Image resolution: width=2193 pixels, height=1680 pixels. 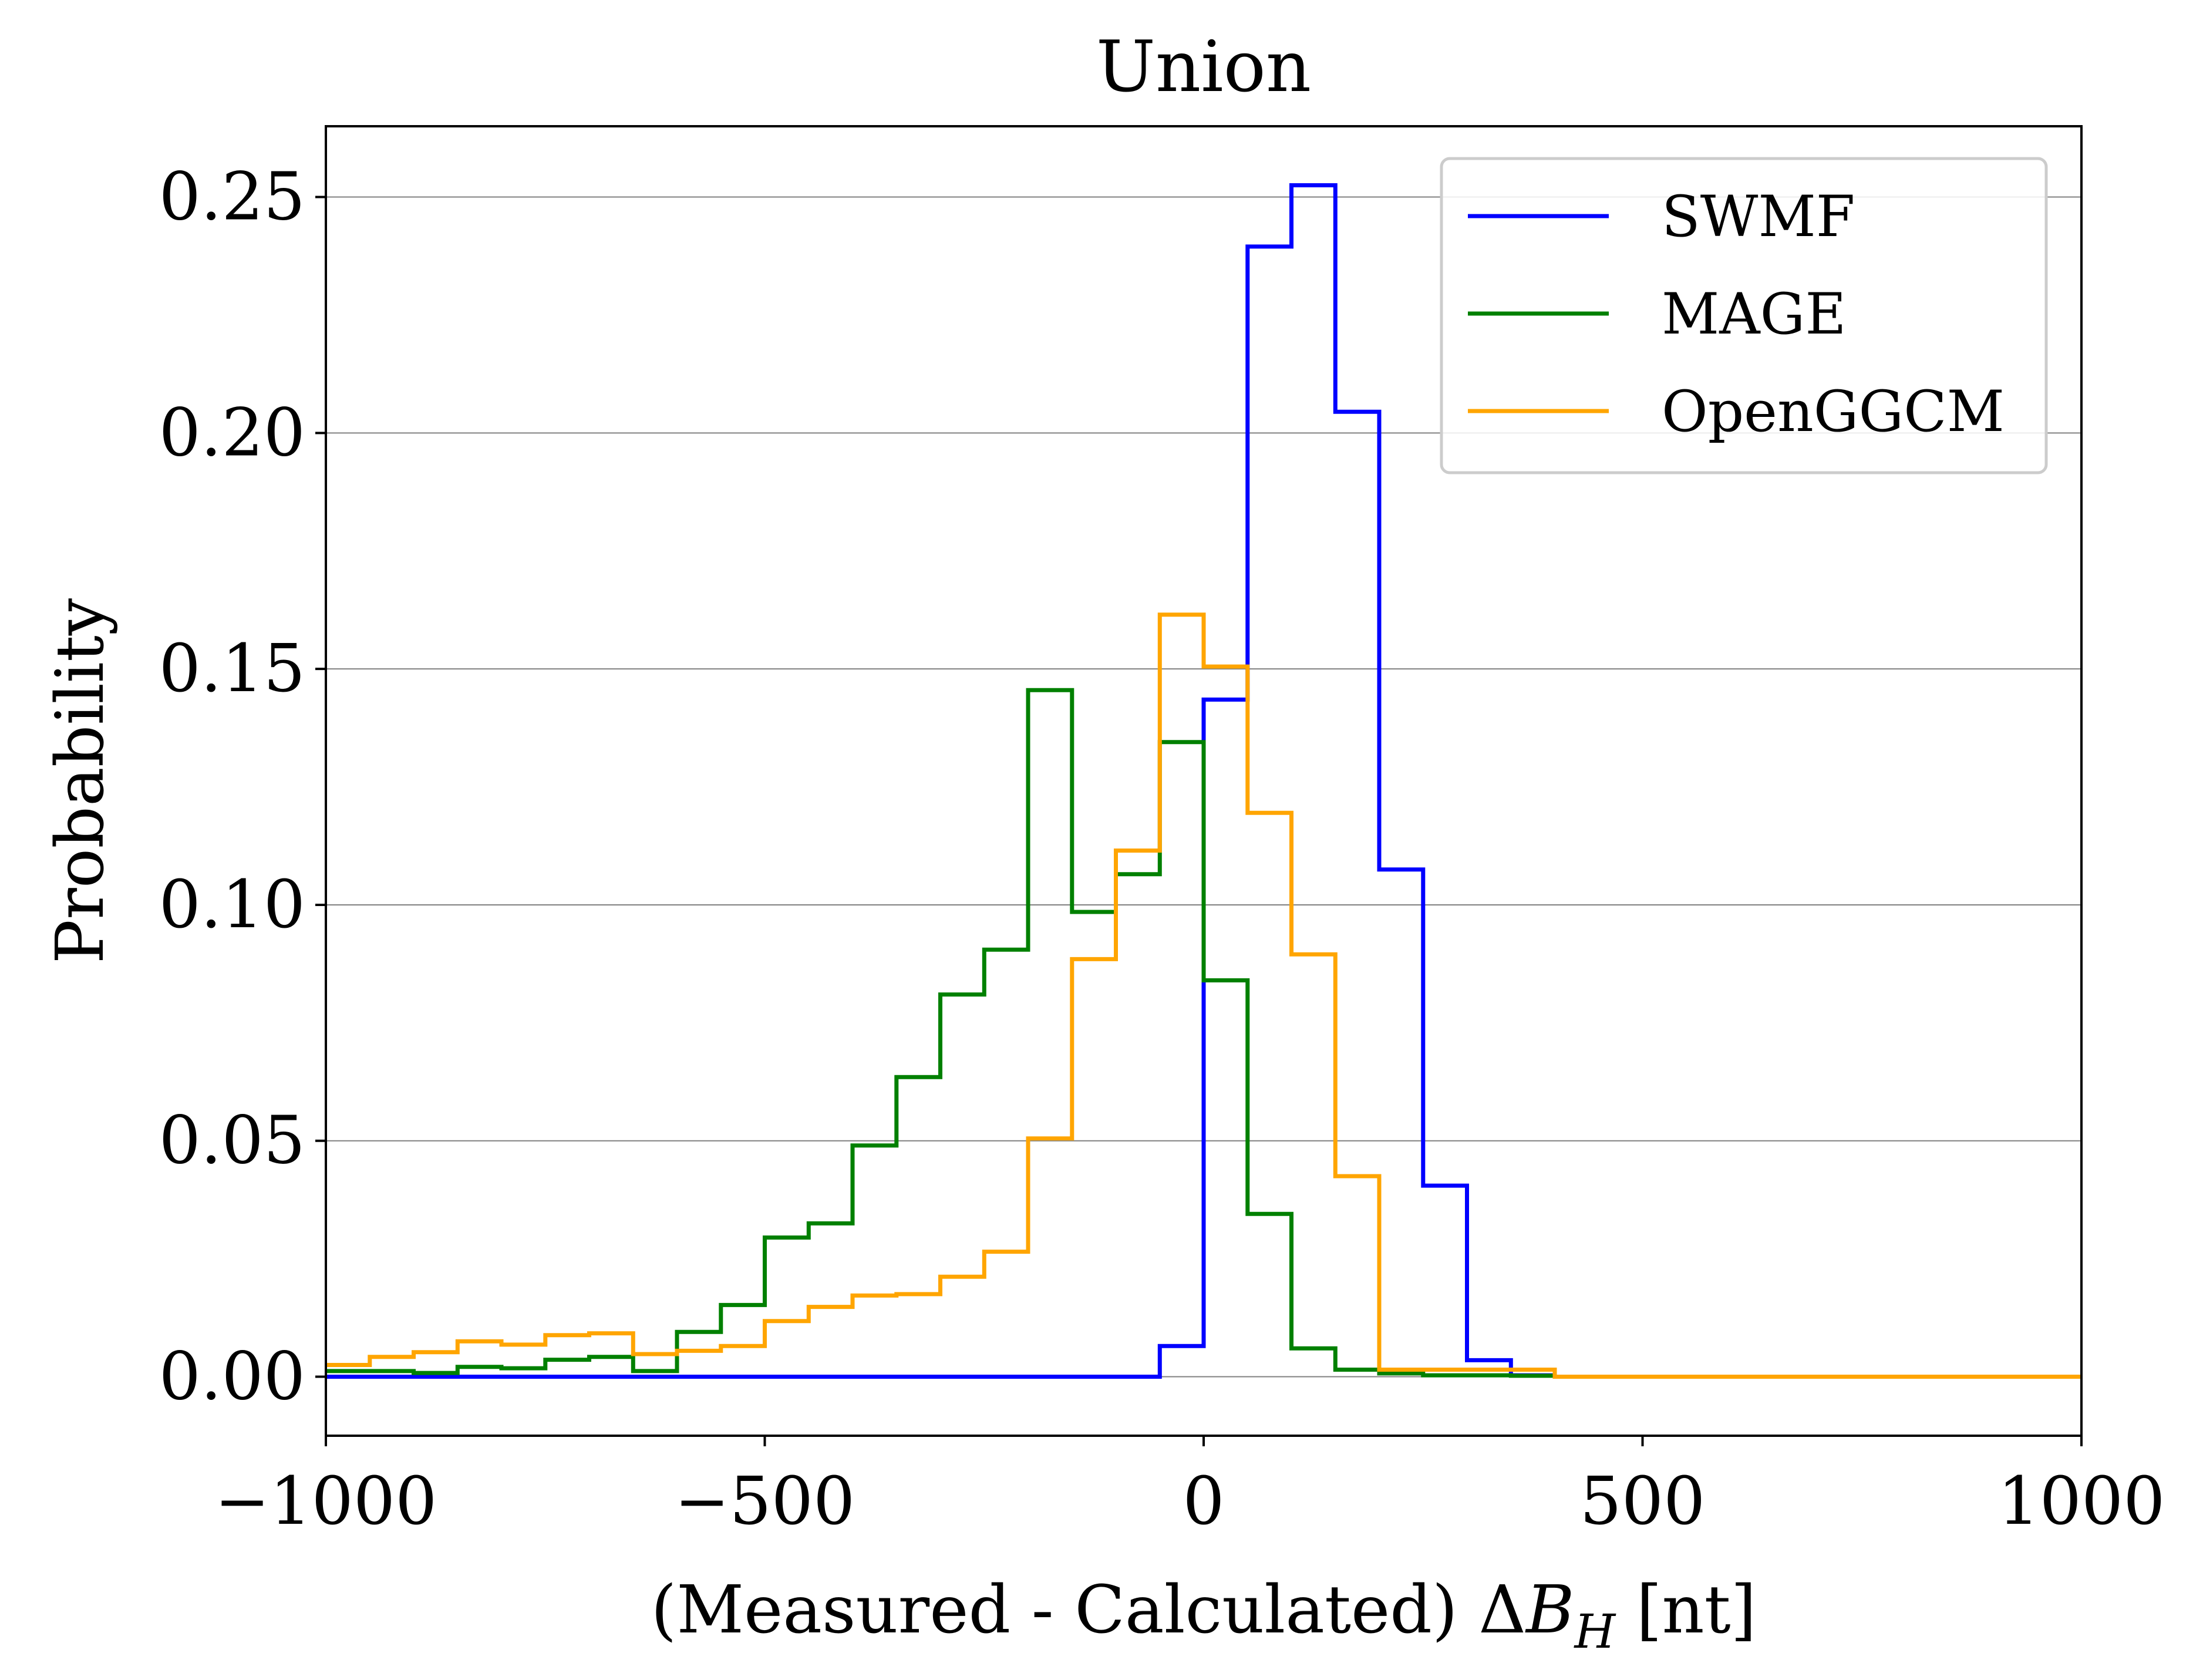 What do you see at coordinates (1643, 1501) in the screenshot?
I see `x-tick-label-3: 500` at bounding box center [1643, 1501].